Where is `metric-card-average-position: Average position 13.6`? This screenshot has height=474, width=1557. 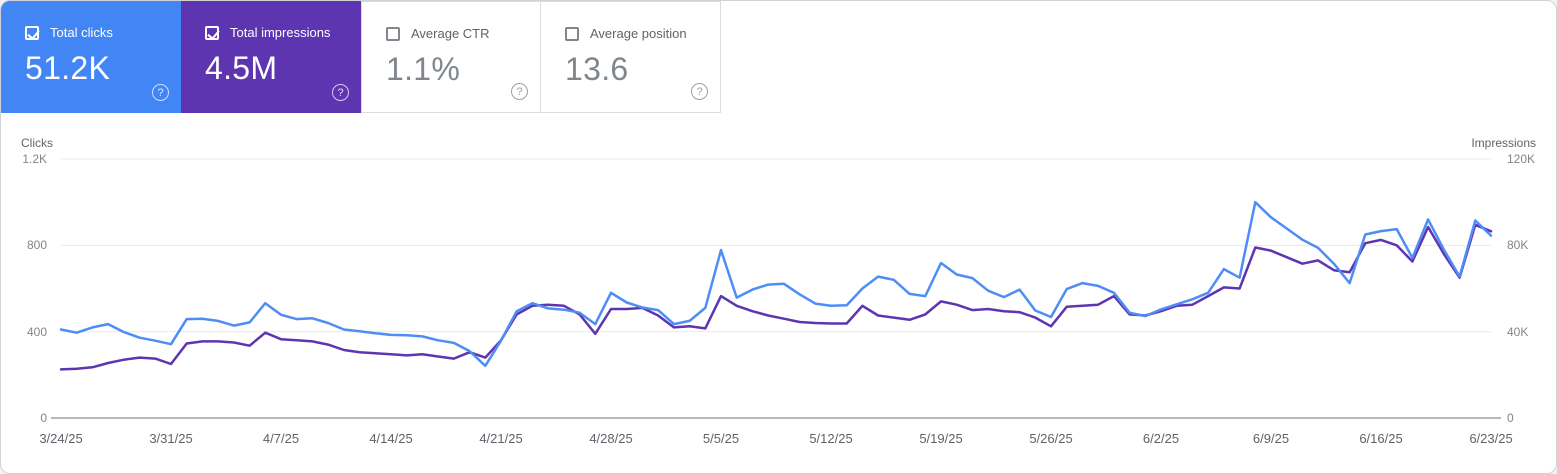
metric-card-average-position: Average position 13.6 is located at coordinates (631, 57).